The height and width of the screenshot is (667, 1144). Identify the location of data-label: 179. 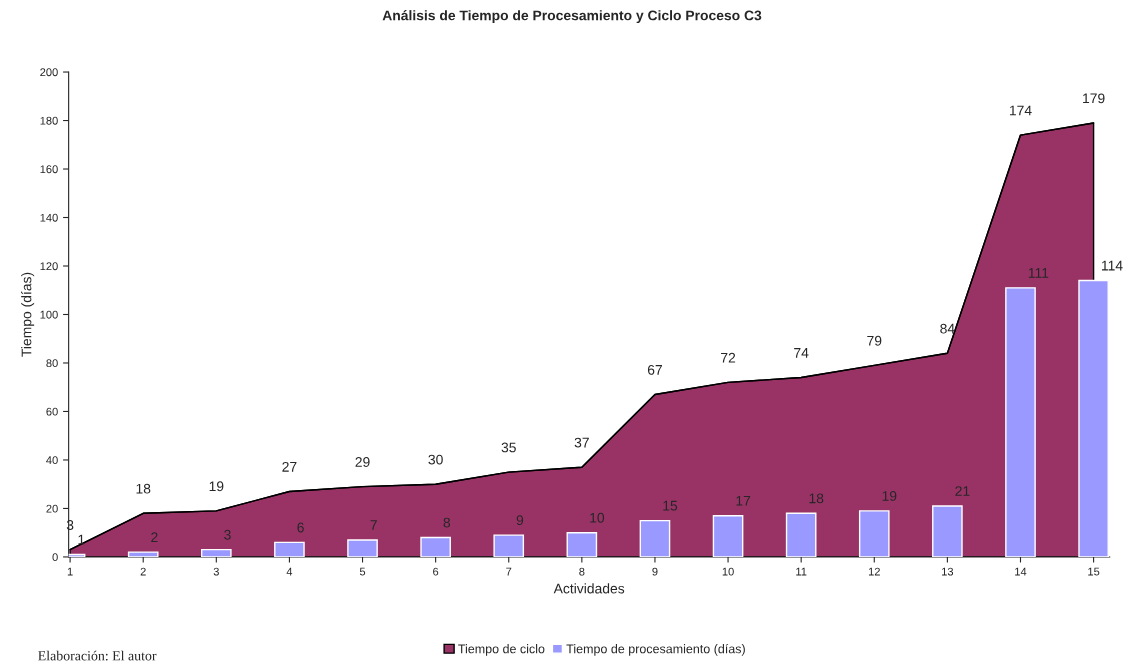
(1094, 98).